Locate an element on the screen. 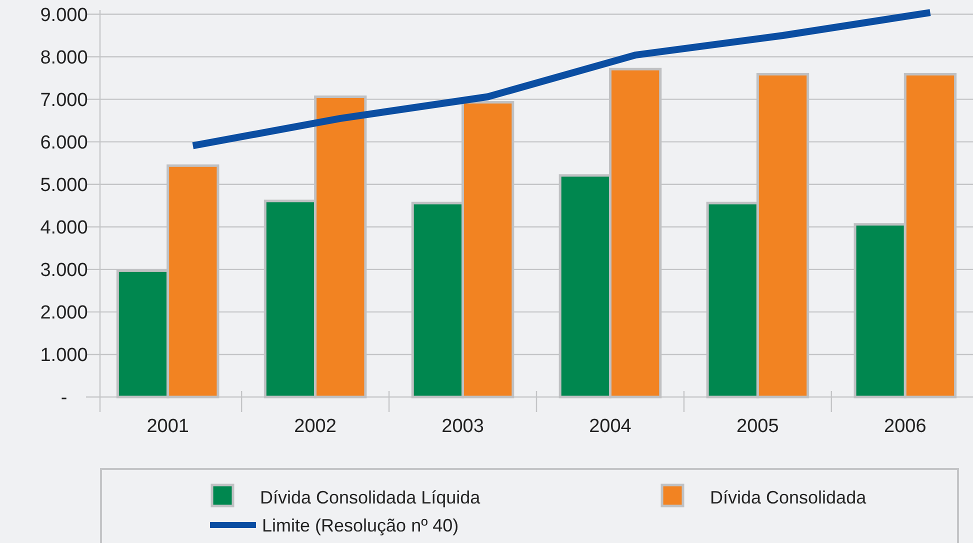 The width and height of the screenshot is (973, 543). y-tick-label: 7.000 is located at coordinates (64, 100).